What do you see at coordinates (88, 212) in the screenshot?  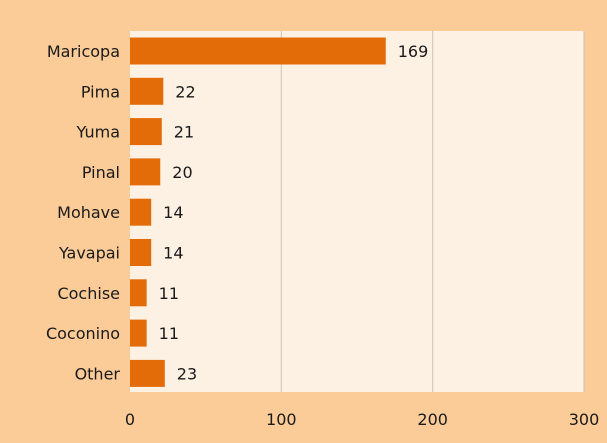 I see `category-label: Mohave` at bounding box center [88, 212].